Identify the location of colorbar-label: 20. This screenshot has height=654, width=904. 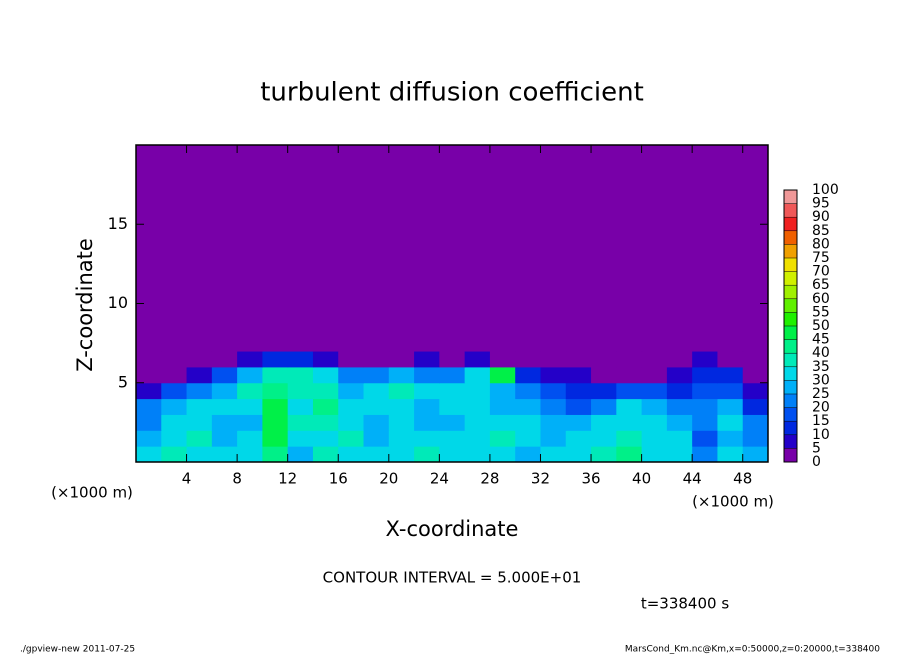
(821, 408).